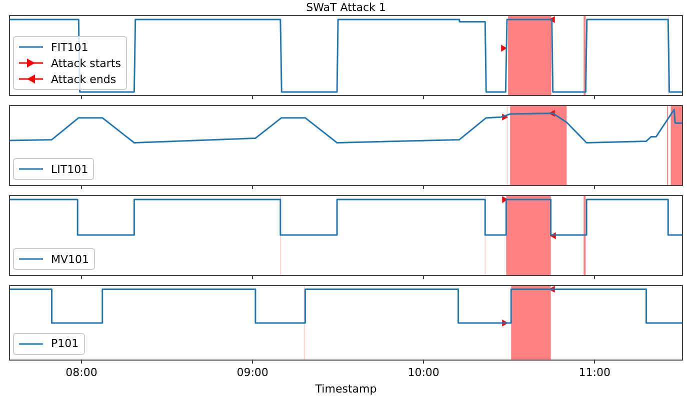 This screenshot has height=406, width=687. What do you see at coordinates (252, 373) in the screenshot?
I see `x-tick-label: 09:00` at bounding box center [252, 373].